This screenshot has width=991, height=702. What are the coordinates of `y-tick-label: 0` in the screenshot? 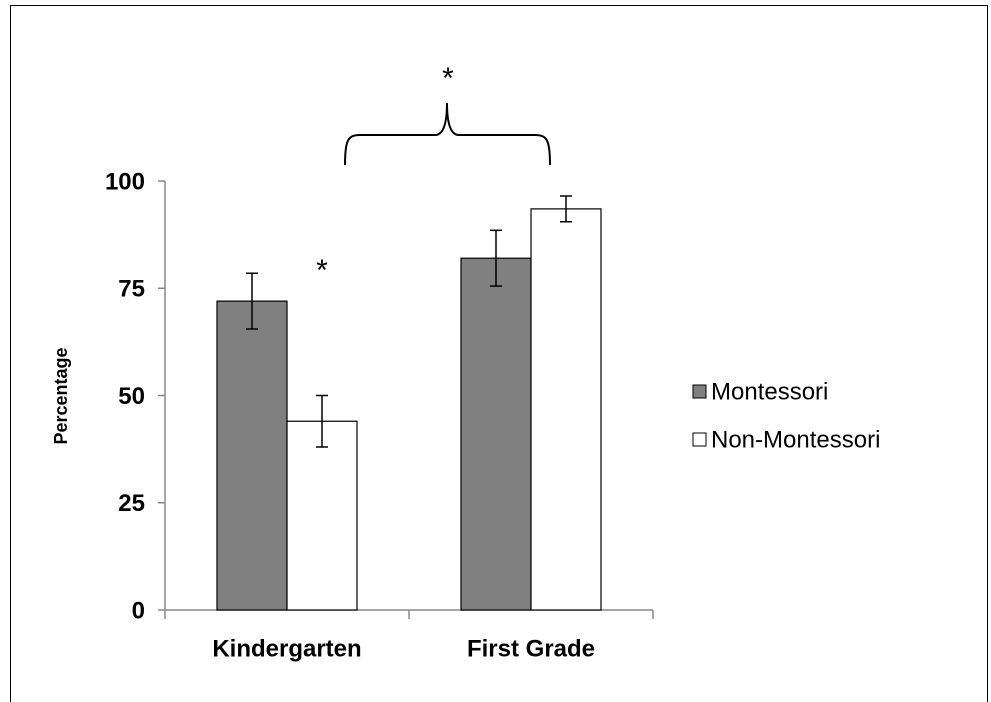 It's located at (138, 610).